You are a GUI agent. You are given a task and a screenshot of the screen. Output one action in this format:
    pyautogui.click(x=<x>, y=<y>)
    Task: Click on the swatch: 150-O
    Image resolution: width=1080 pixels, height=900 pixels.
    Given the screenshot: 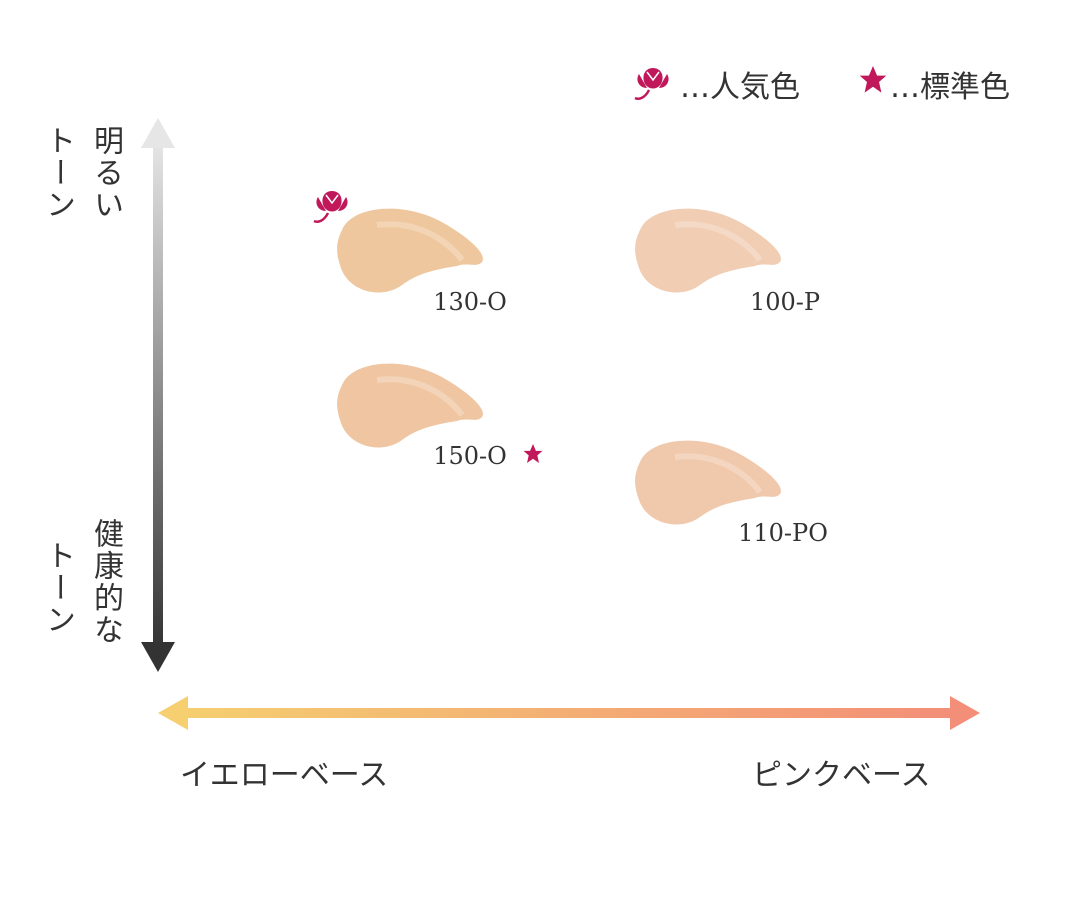 What is the action you would take?
    pyautogui.click(x=440, y=416)
    